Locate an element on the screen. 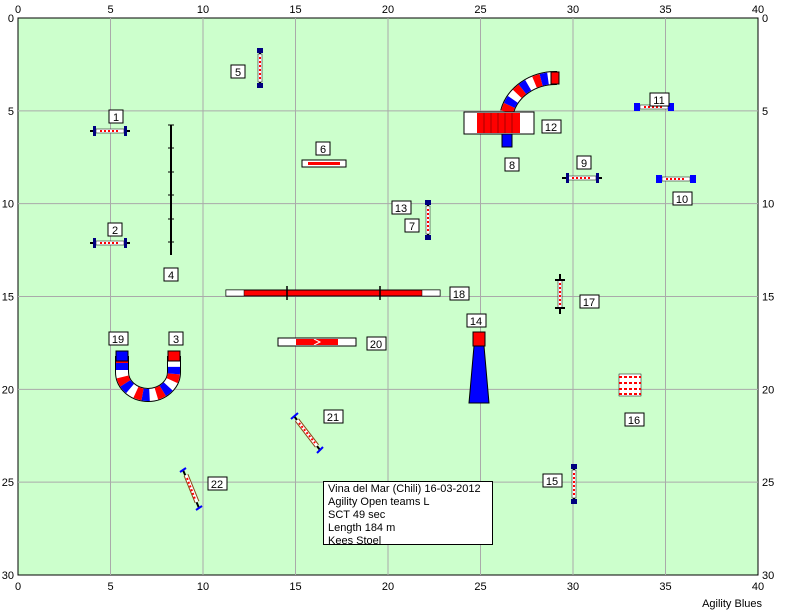  svg-text: 8 is located at coordinates (512, 166).